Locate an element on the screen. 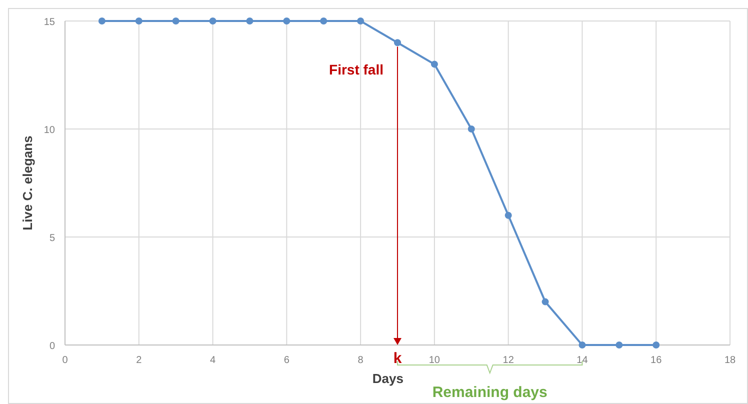 The width and height of the screenshot is (748, 404). x-tick-label: 0 is located at coordinates (65, 360).